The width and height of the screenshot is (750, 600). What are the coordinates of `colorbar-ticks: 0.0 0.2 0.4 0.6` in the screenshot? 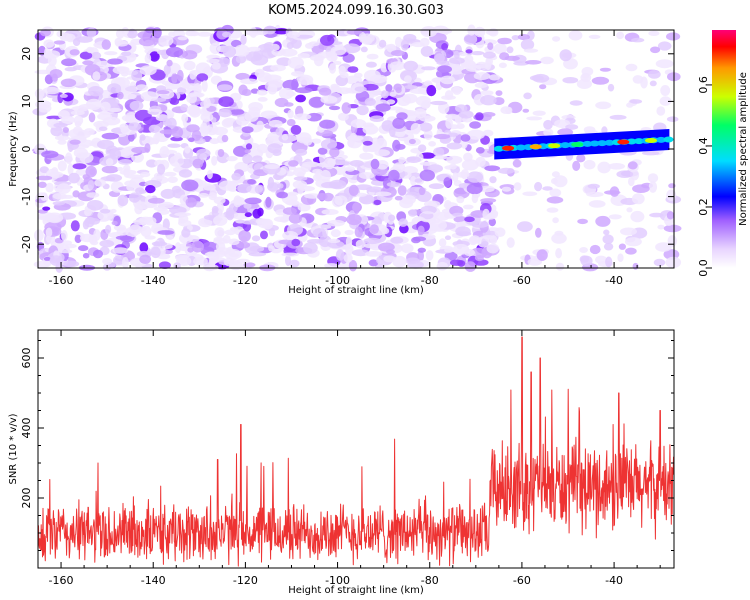 It's located at (704, 176).